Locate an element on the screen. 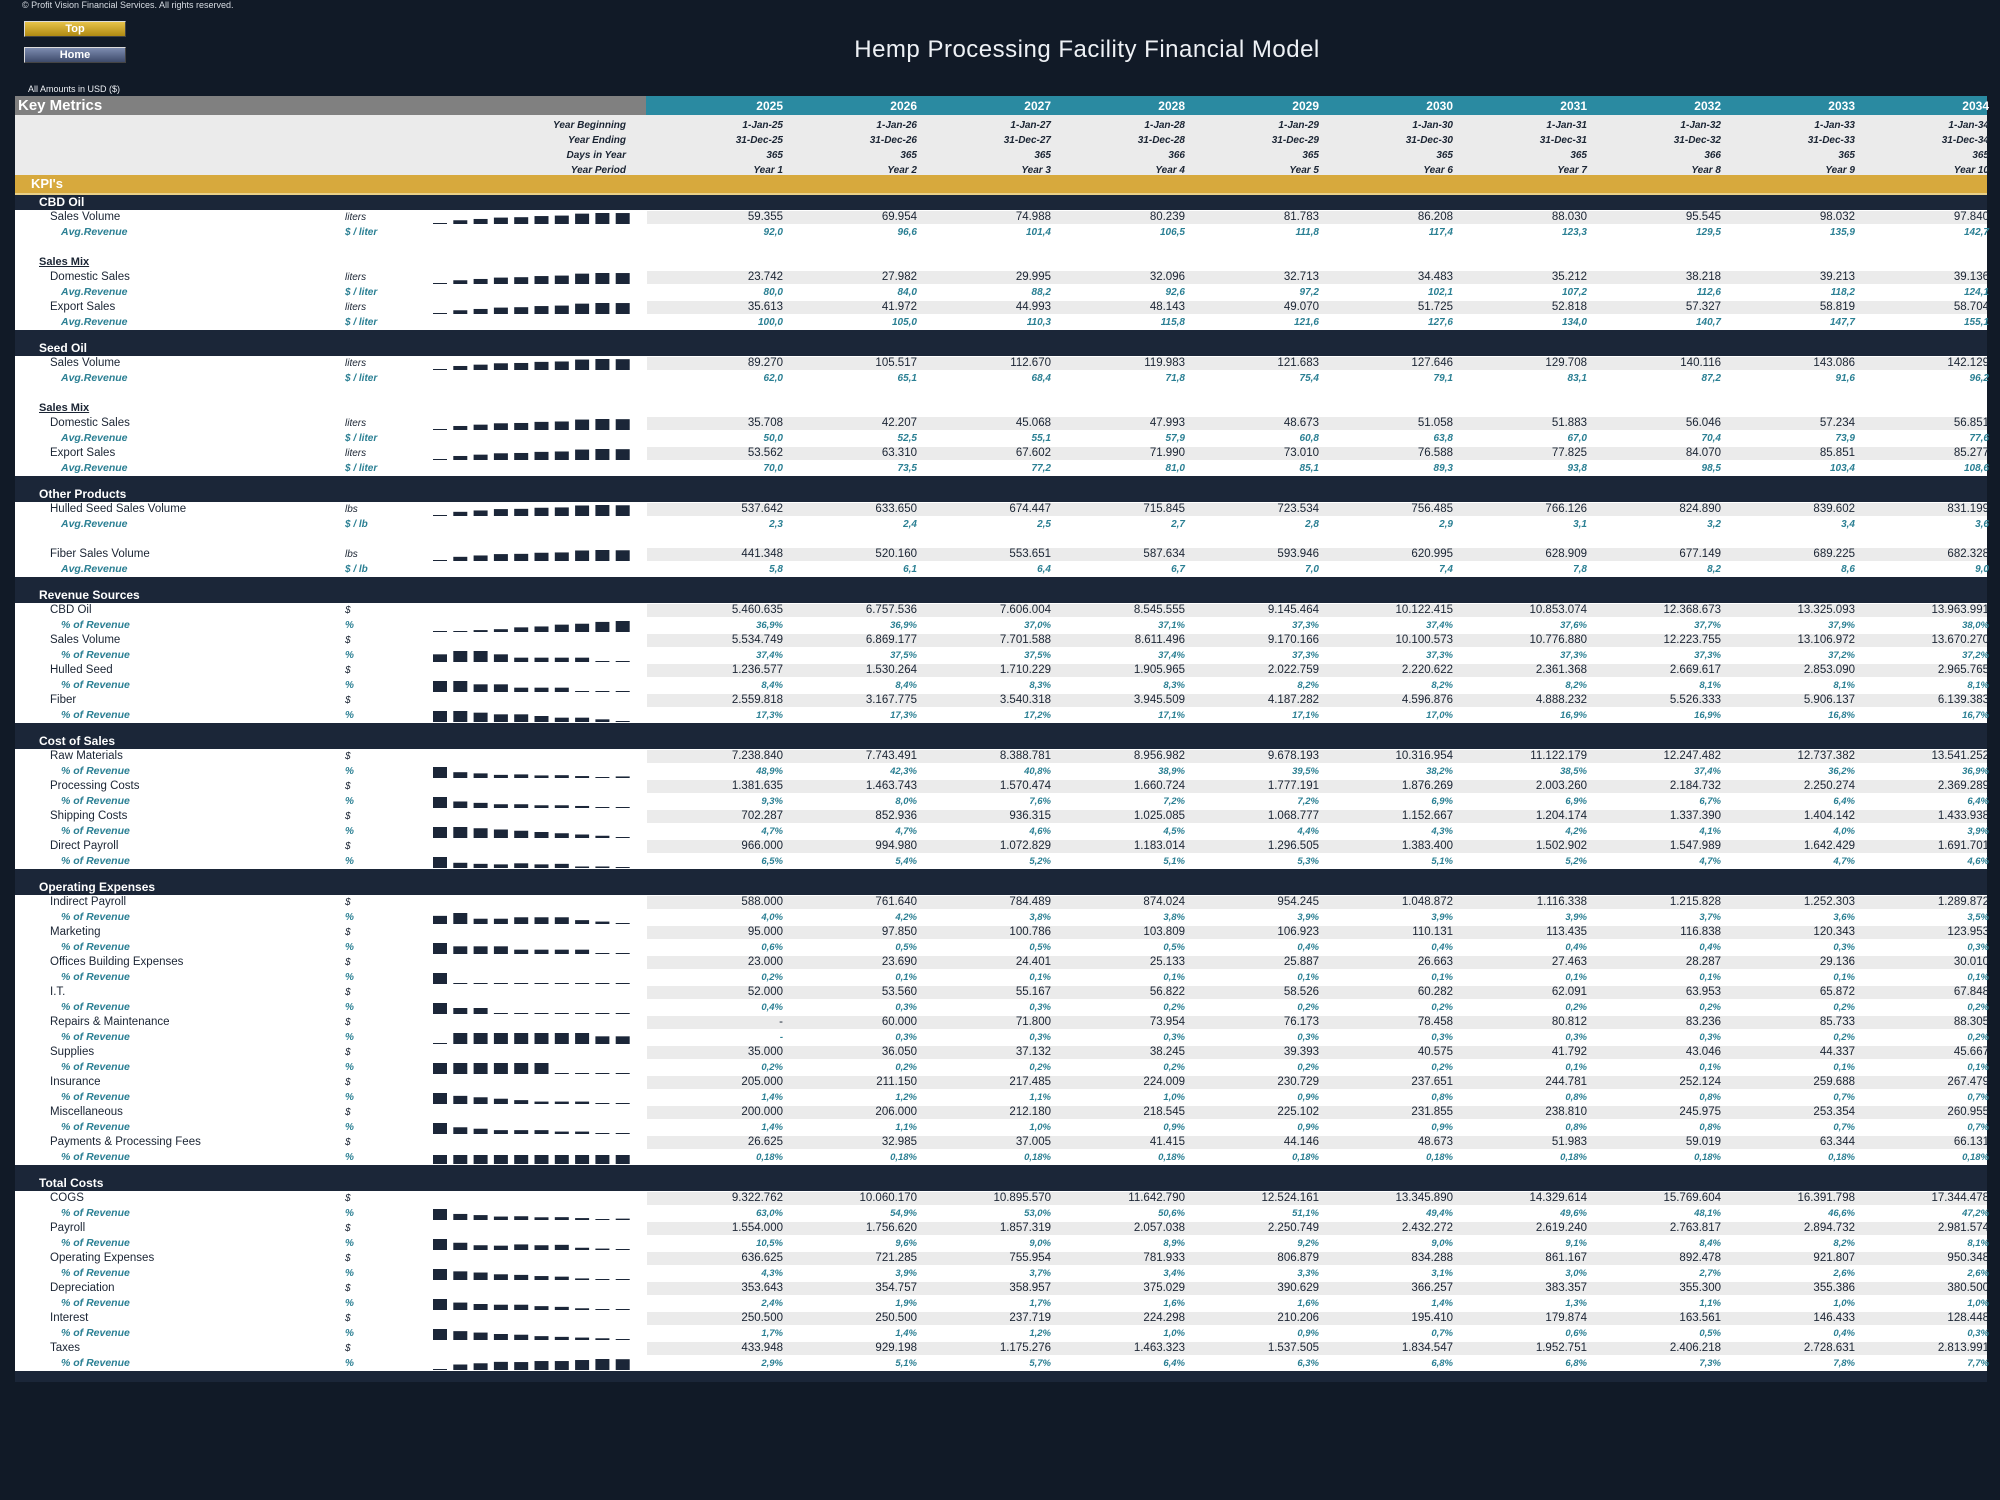  value-cell: 37,2% is located at coordinates (1841, 655).